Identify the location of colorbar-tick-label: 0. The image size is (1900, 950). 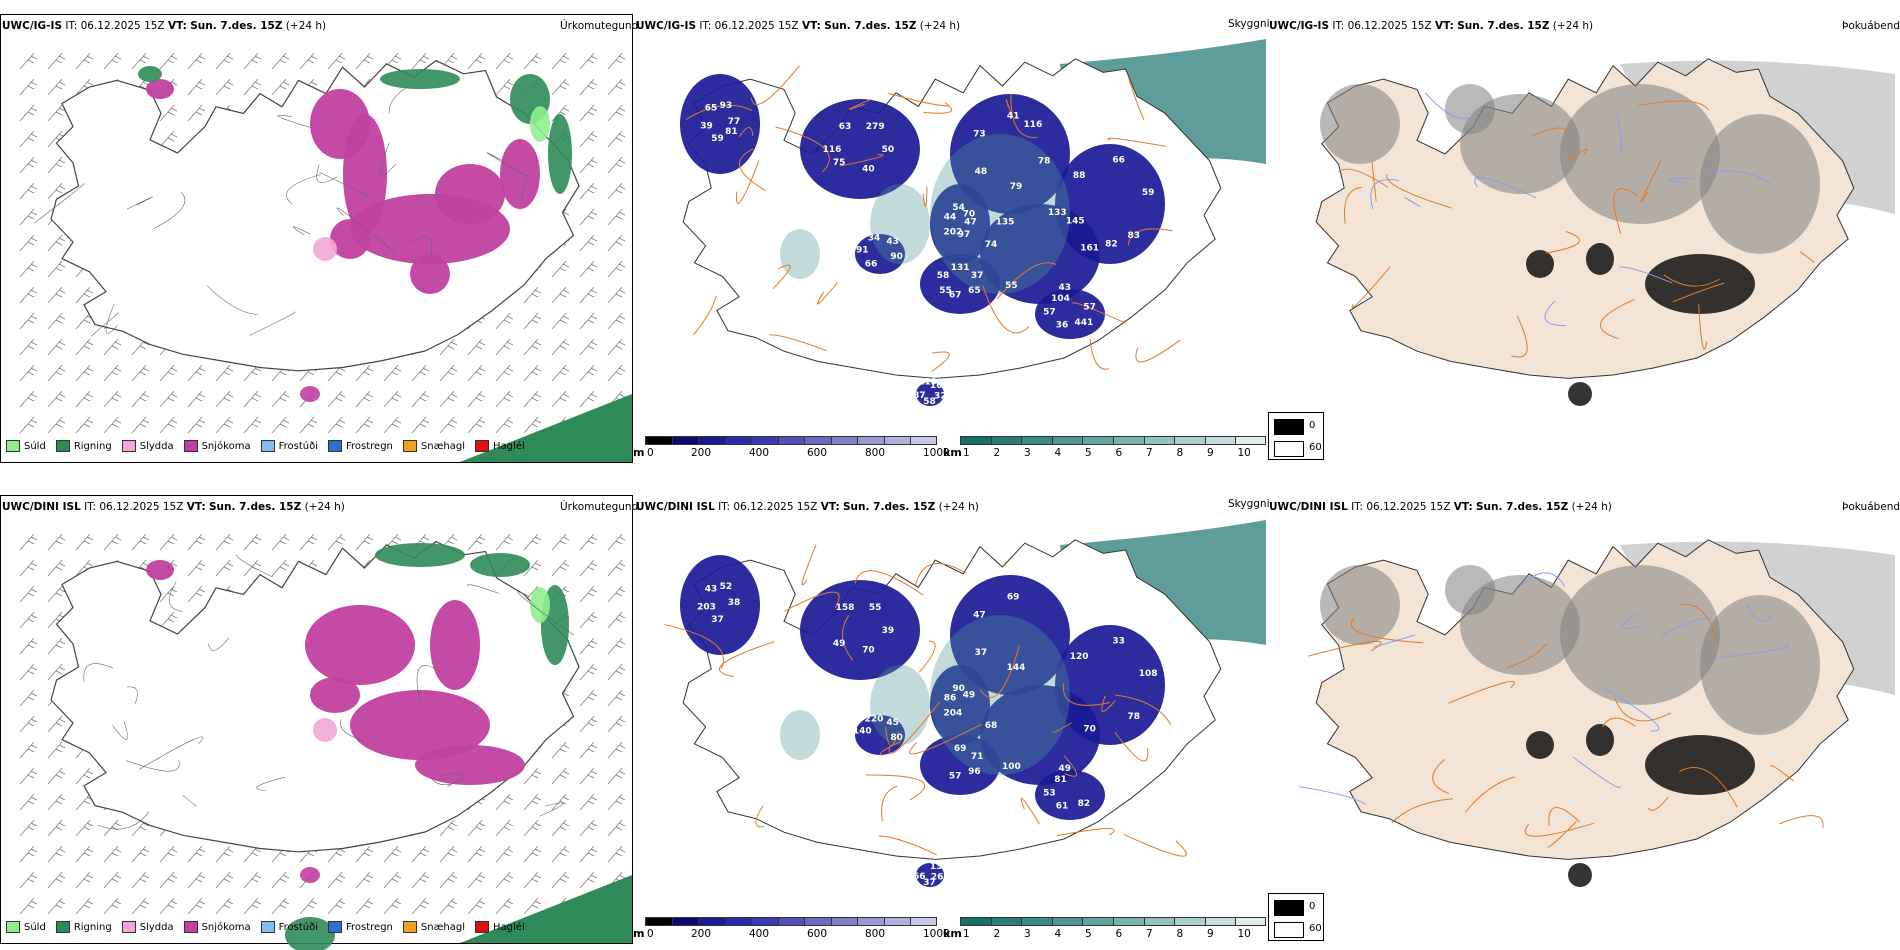
(650, 934).